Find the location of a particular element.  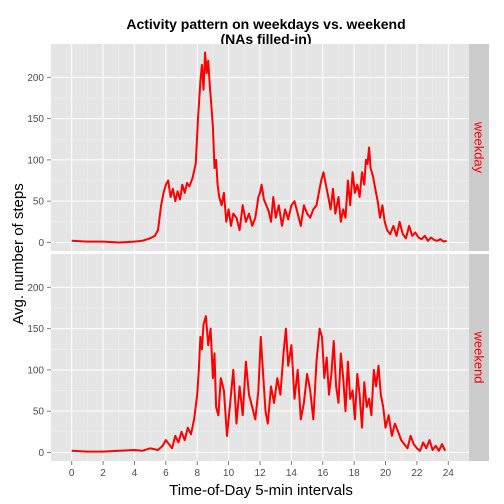

x-tick-label: 0 is located at coordinates (72, 473).